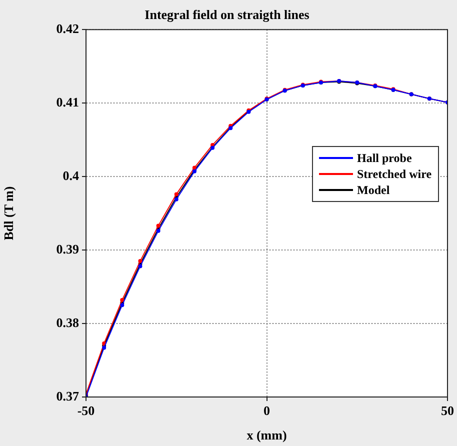 Image resolution: width=457 pixels, height=446 pixels. I want to click on y-tick-label: 0.41, so click(67, 102).